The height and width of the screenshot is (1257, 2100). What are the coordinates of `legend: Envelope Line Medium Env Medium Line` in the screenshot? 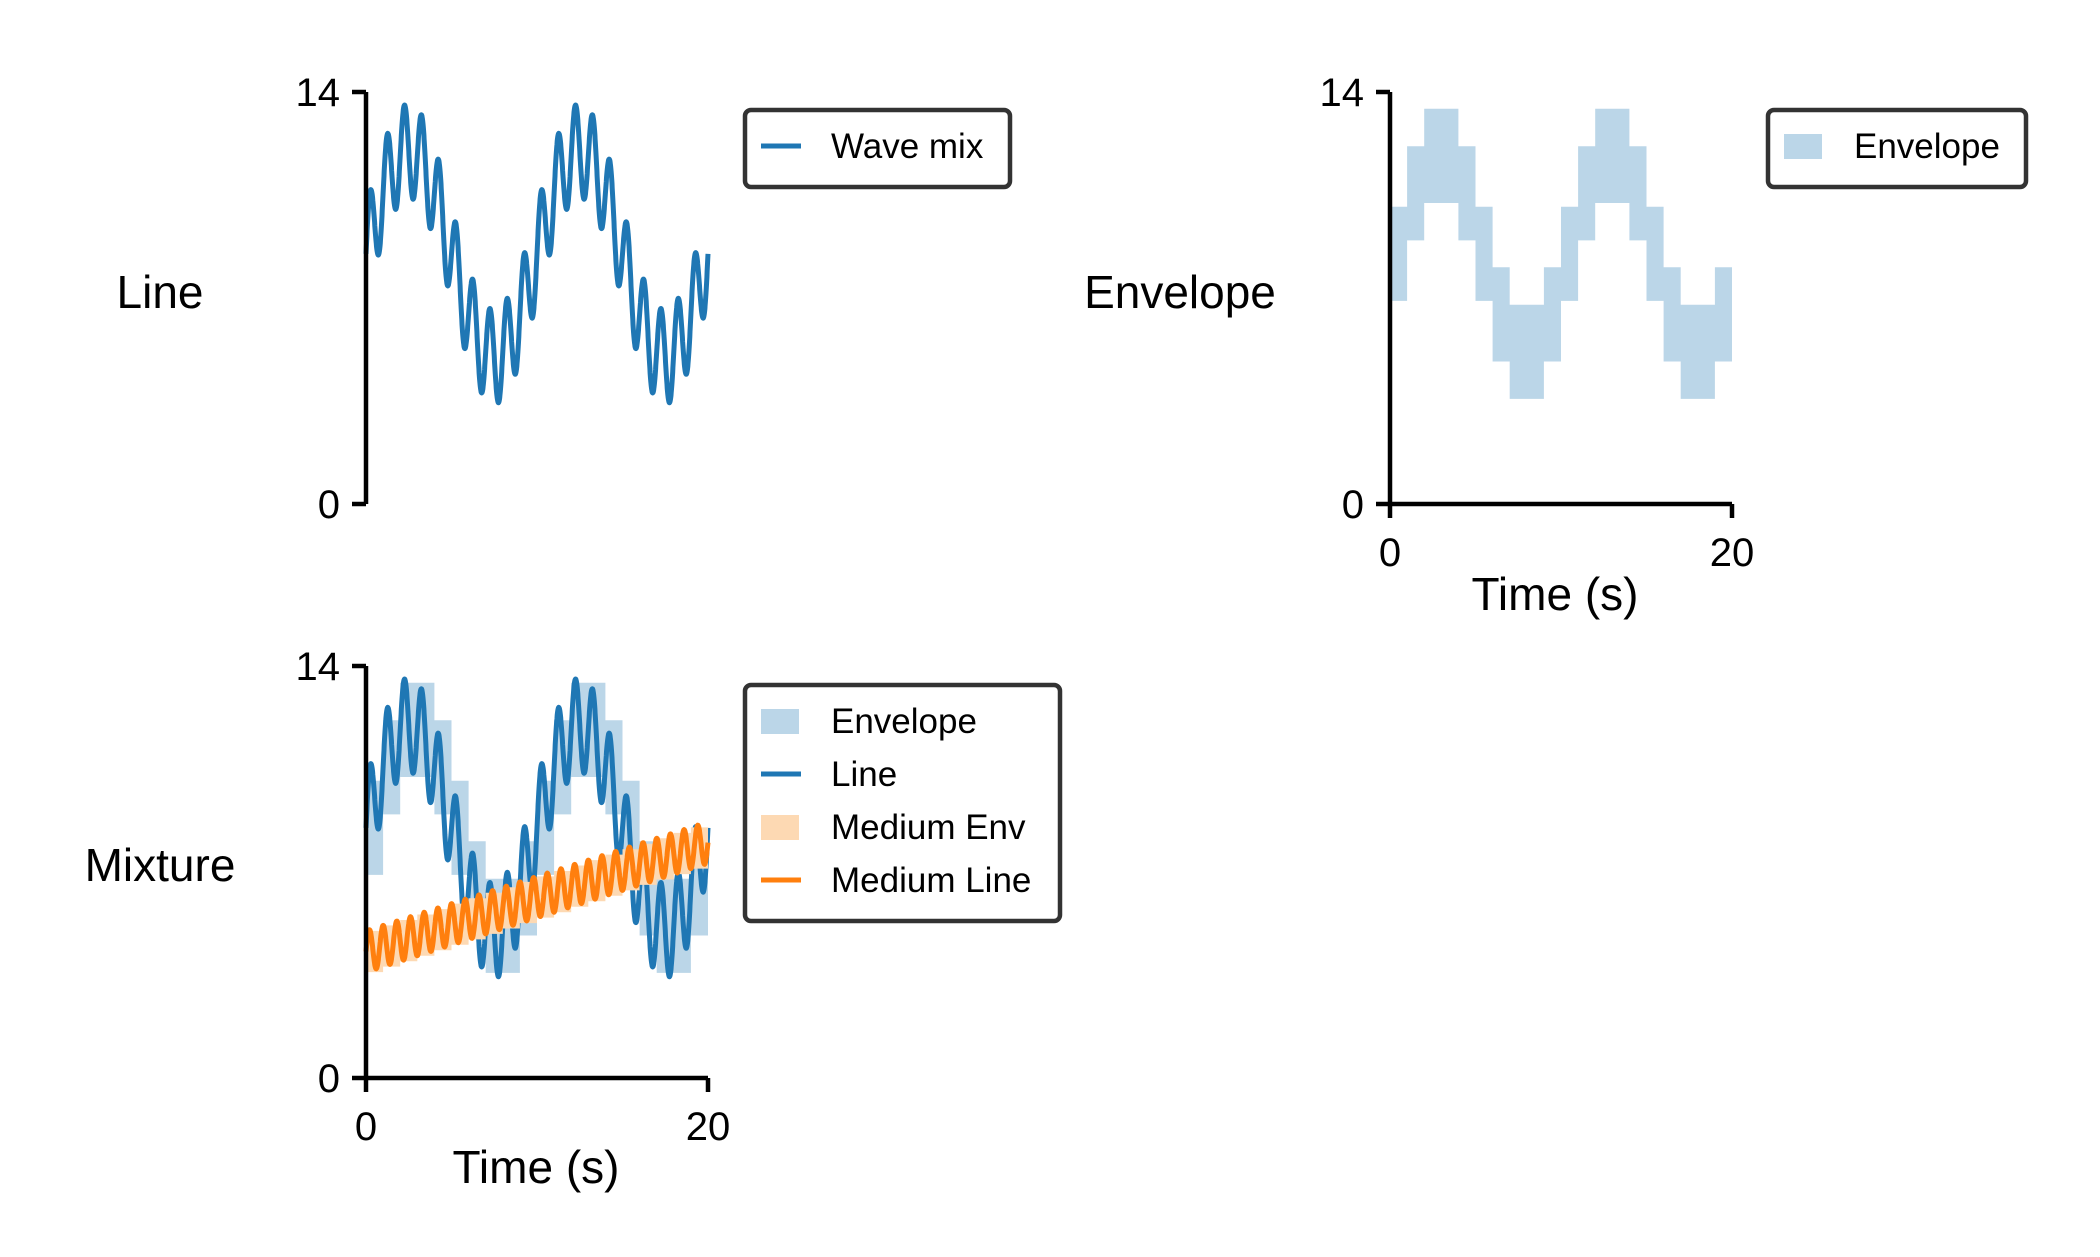 It's located at (902, 803).